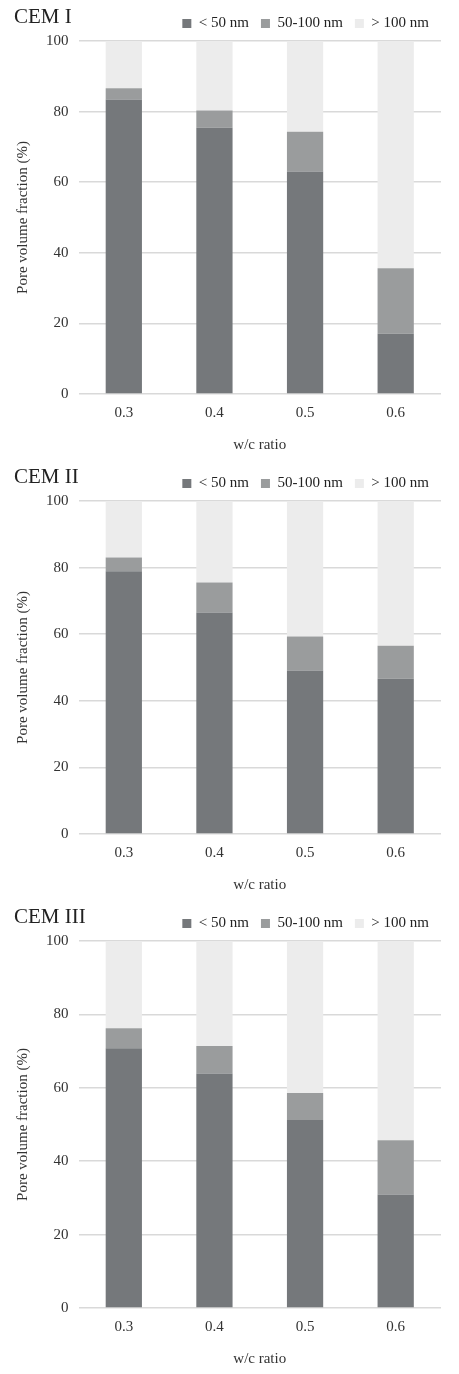 The height and width of the screenshot is (1374, 459). I want to click on chart-title: CEM II, so click(46, 476).